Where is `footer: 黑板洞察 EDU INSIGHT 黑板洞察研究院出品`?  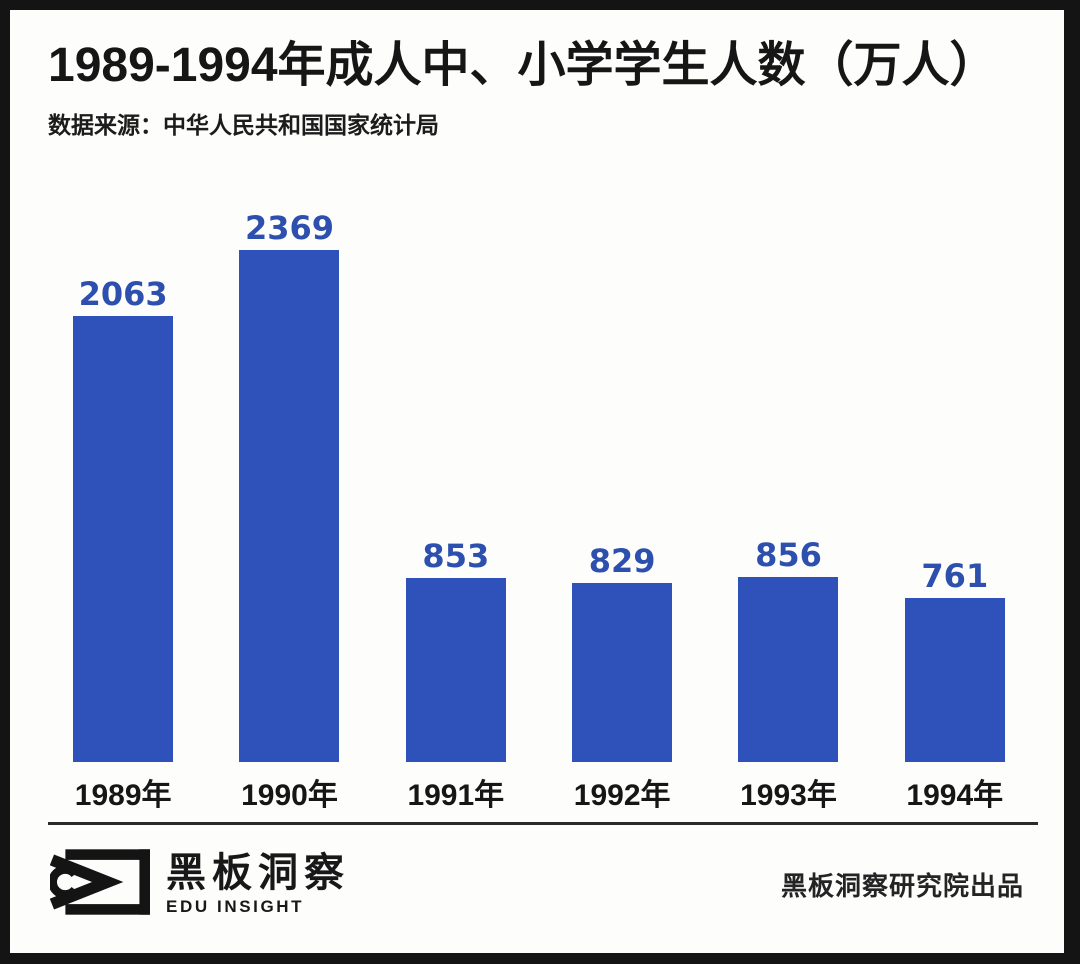
footer: 黑板洞察 EDU INSIGHT 黑板洞察研究院出品 is located at coordinates (537, 884).